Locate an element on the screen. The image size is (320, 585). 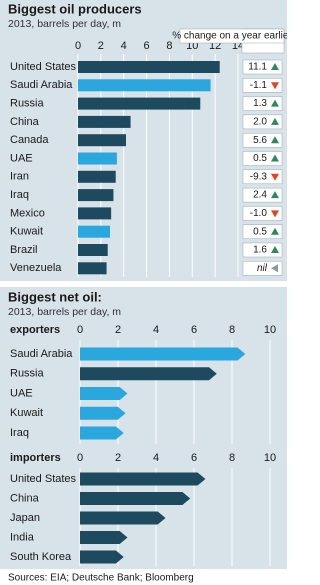
chart-title: Biggest oil producers is located at coordinates (75, 8).